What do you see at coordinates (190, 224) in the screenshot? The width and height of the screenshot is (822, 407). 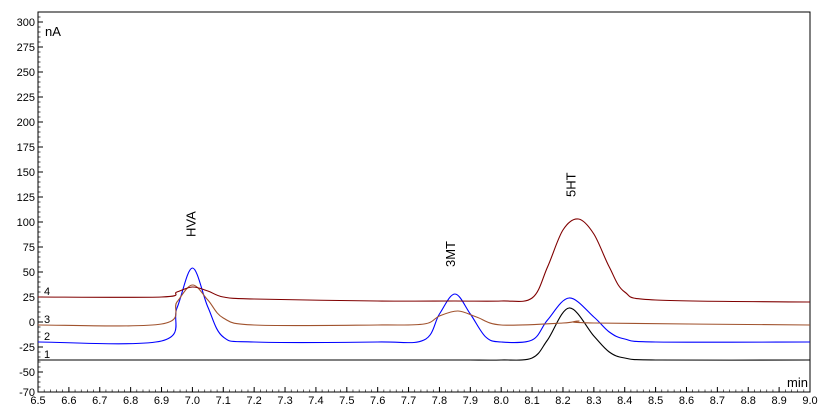 I see `peak-label: HVA` at bounding box center [190, 224].